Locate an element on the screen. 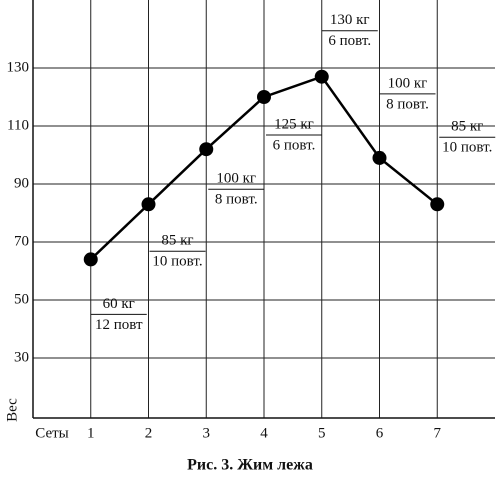 The height and width of the screenshot is (478, 500). x-tick-label: 4 is located at coordinates (264, 433).